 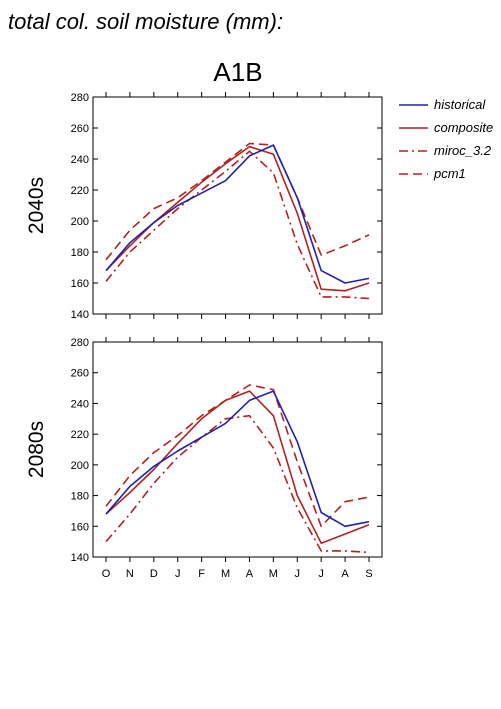 I want to click on x-tick-label: F, so click(x=201, y=574).